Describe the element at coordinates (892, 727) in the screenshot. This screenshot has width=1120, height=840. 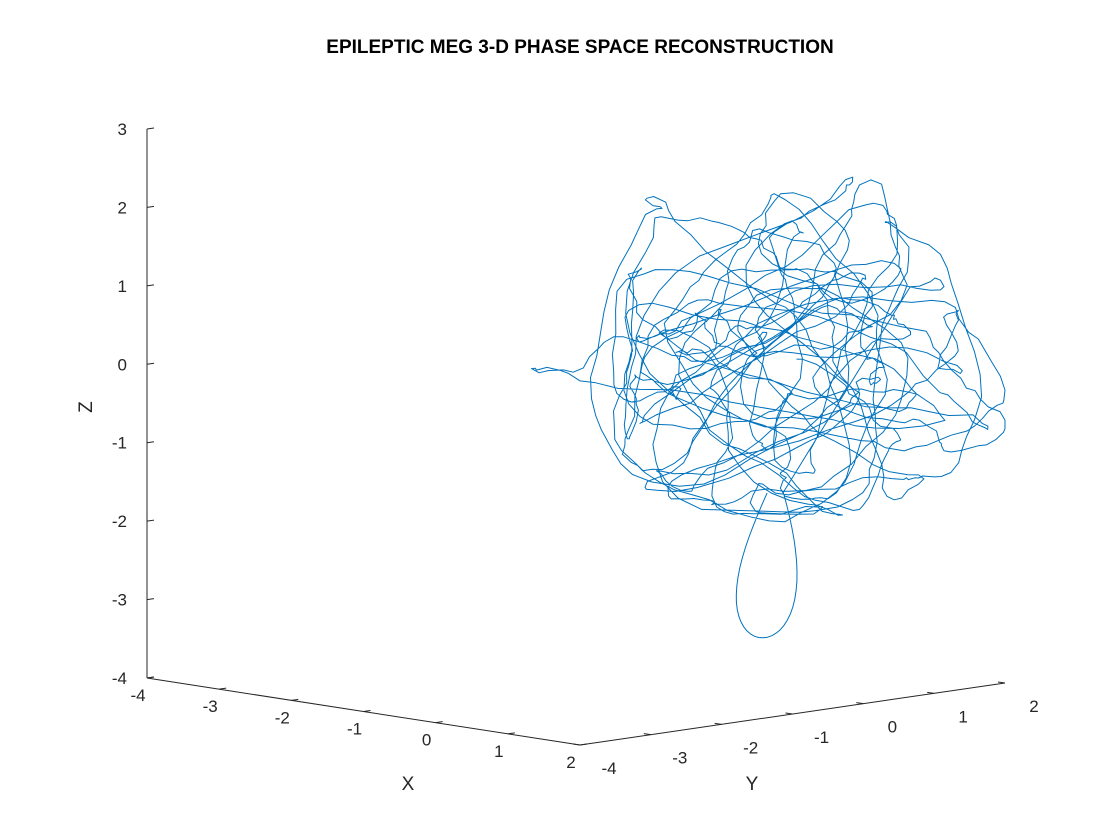
I see `y-tick-label: 0` at that location.